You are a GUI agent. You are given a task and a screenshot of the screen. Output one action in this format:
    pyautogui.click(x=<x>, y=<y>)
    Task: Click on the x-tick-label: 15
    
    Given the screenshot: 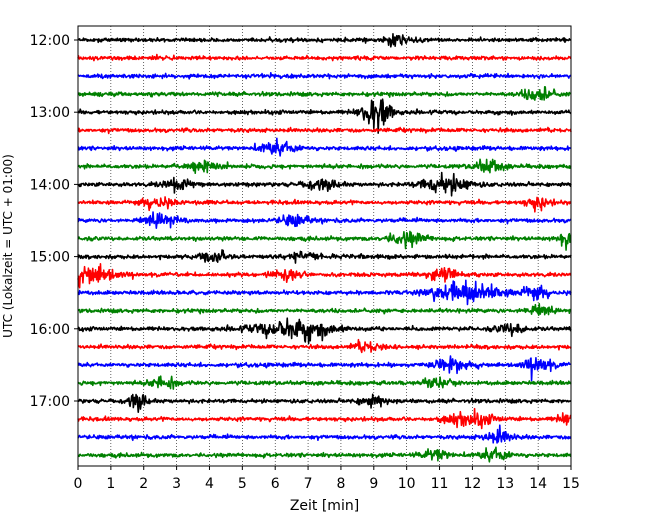 What is the action you would take?
    pyautogui.click(x=571, y=484)
    